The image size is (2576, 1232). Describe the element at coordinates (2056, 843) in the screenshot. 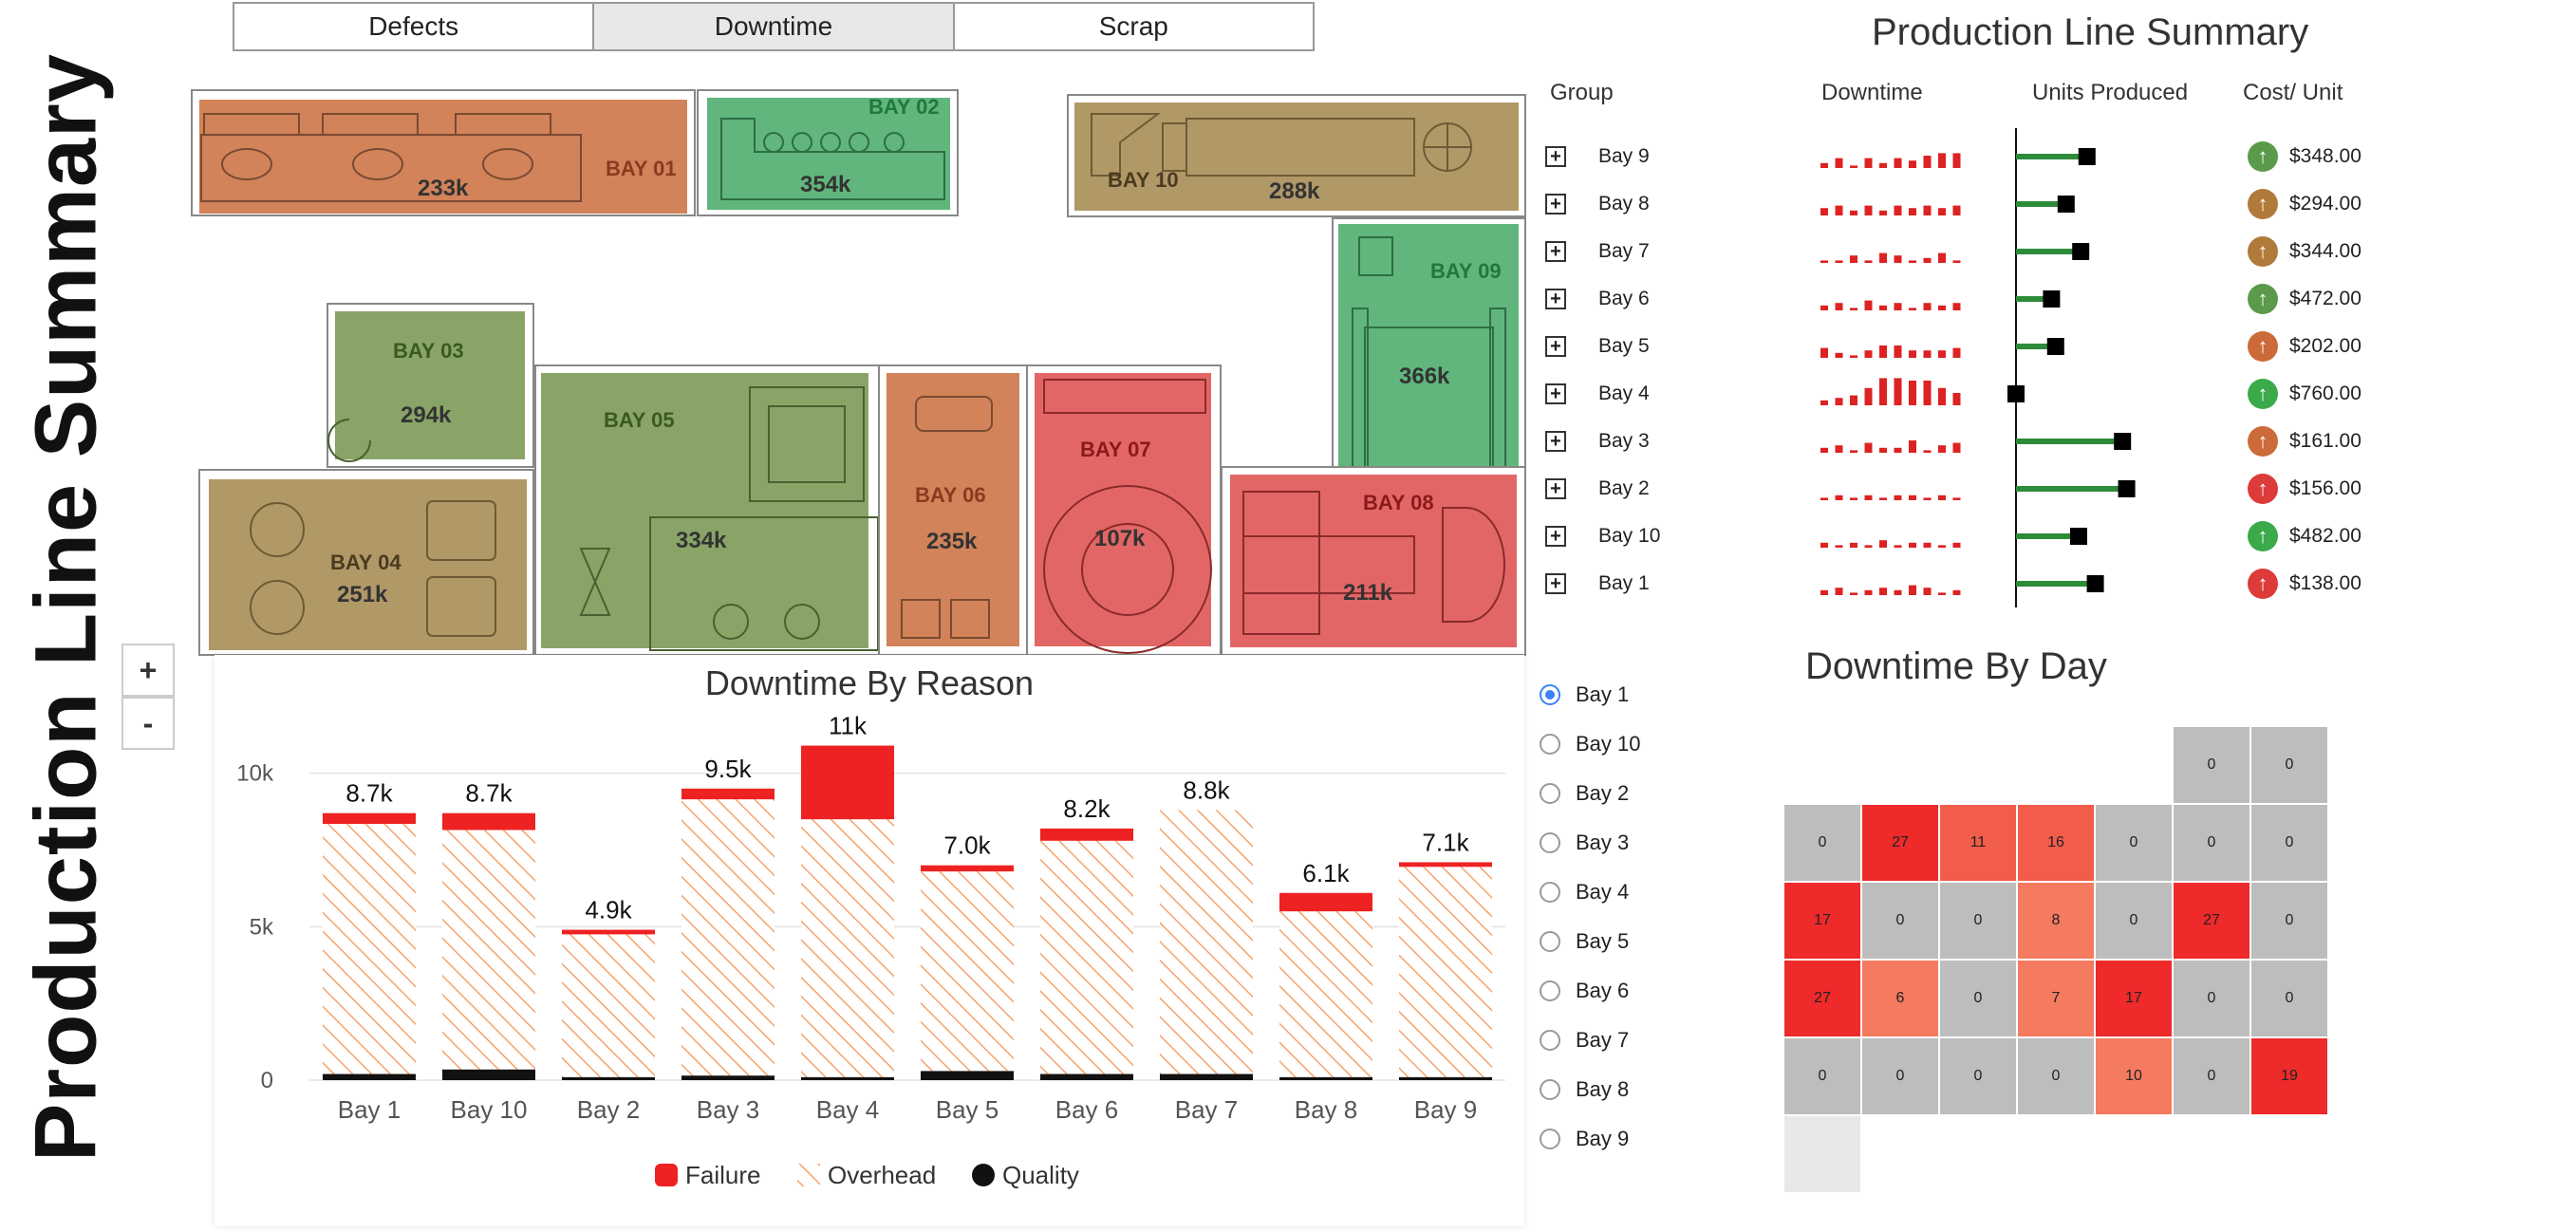

I see `heatmap-cell: 16` at that location.